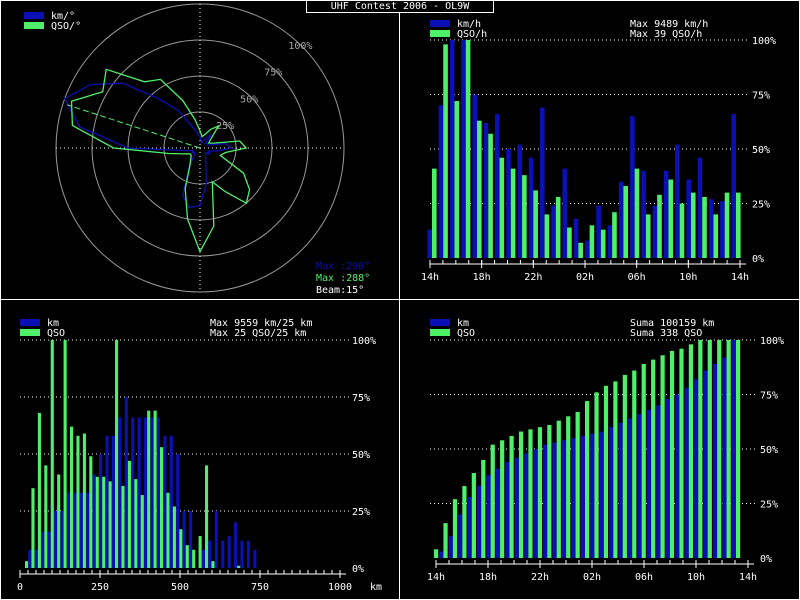 The width and height of the screenshot is (800, 600). What do you see at coordinates (488, 577) in the screenshot?
I see `cumulative-x-tick-label: 18h` at bounding box center [488, 577].